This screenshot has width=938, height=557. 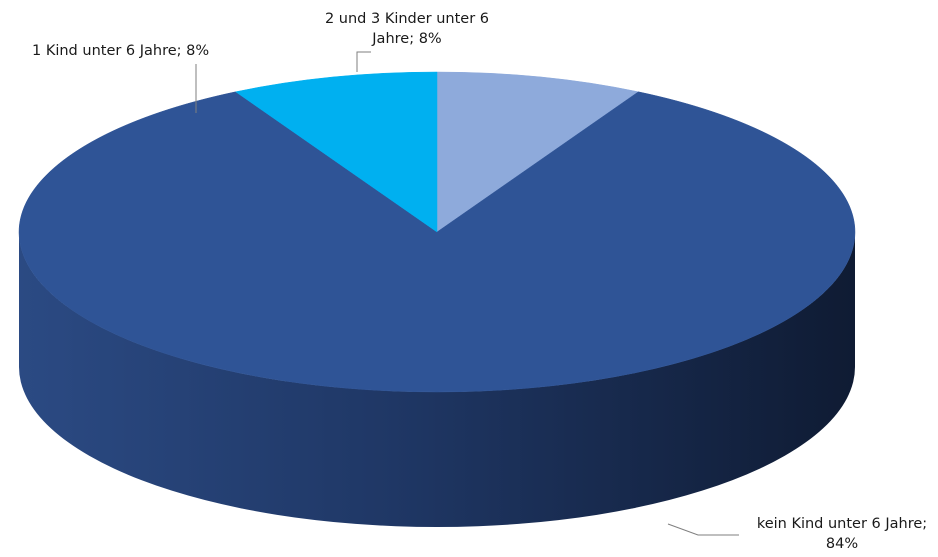 I want to click on data-label-kein-kind: kein Kind unter 6 Jahre; 84%, so click(x=840, y=534).